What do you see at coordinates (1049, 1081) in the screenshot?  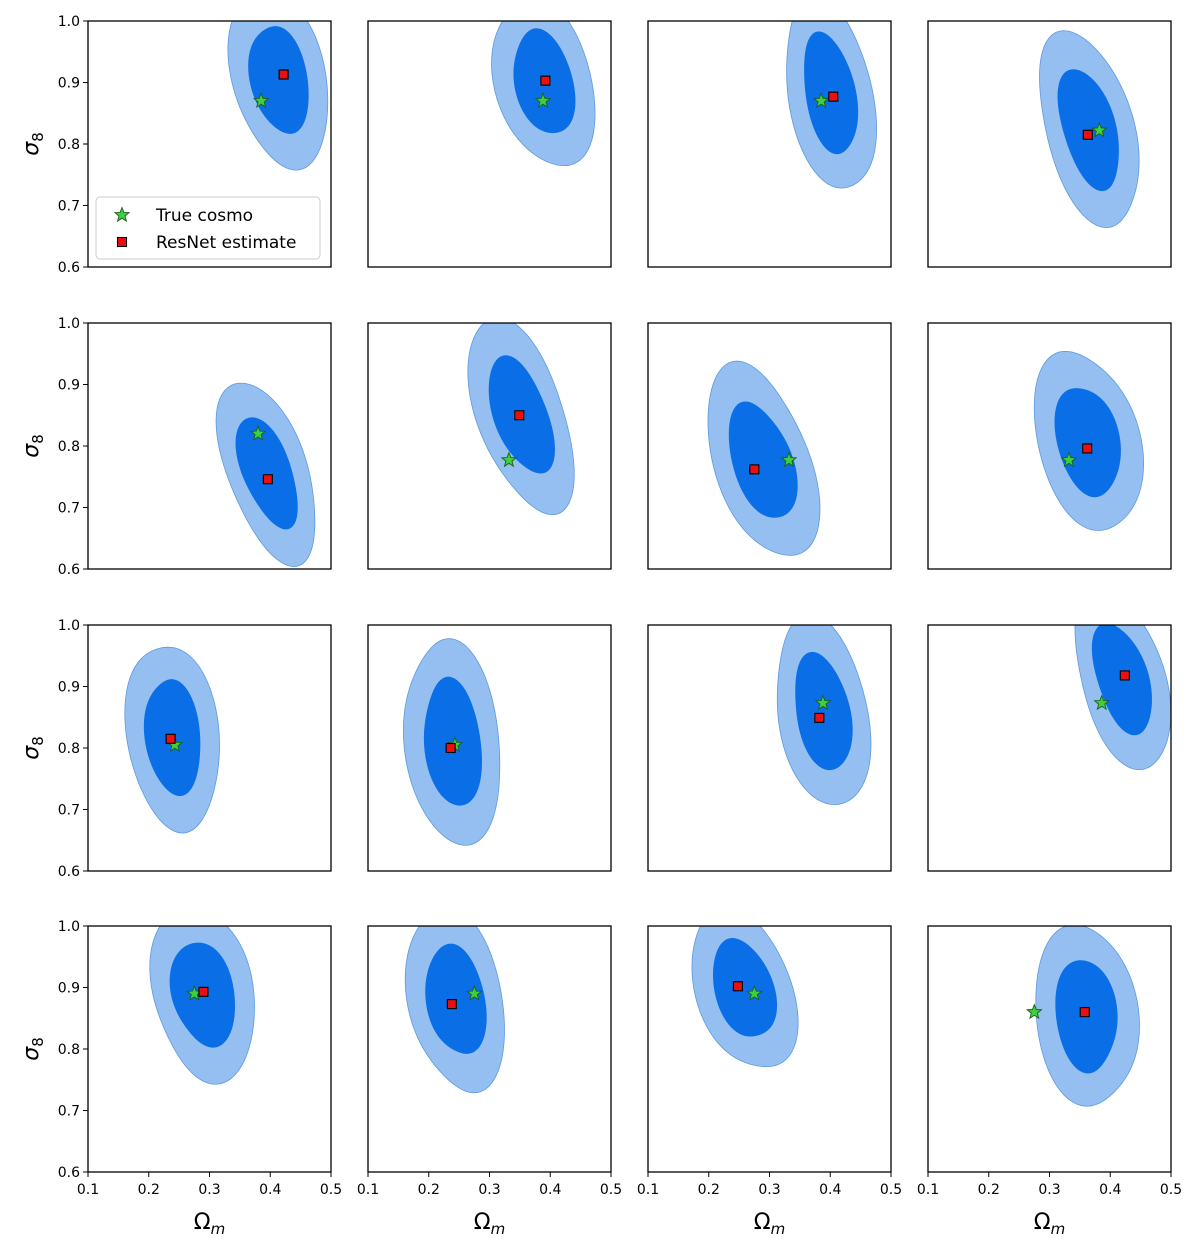 I see `panel-4-4: 0.1 0.2 0.3 0.4 0.5 Ωm` at bounding box center [1049, 1081].